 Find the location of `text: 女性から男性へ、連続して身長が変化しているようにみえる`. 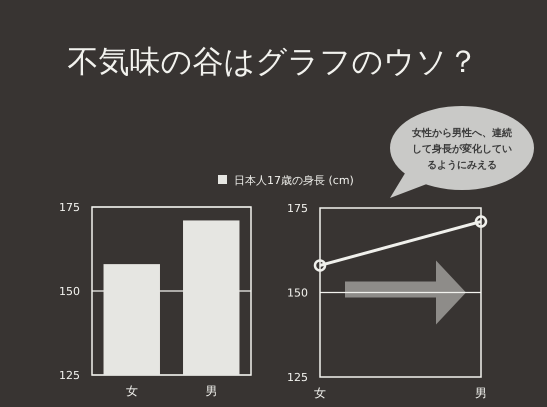

text: 女性から男性へ、連続して身長が変化しているようにみえる is located at coordinates (461, 149).